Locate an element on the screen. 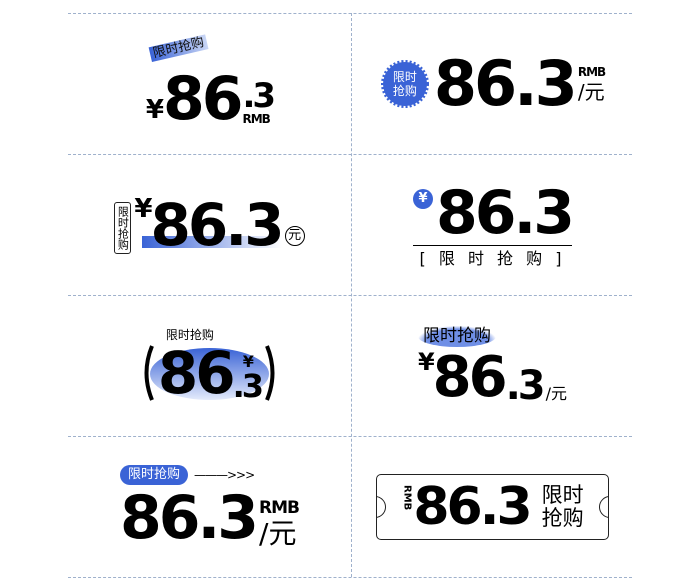 The image size is (694, 586). price-tag-8: RMB 86.3 限时 抢购 is located at coordinates (492, 506).